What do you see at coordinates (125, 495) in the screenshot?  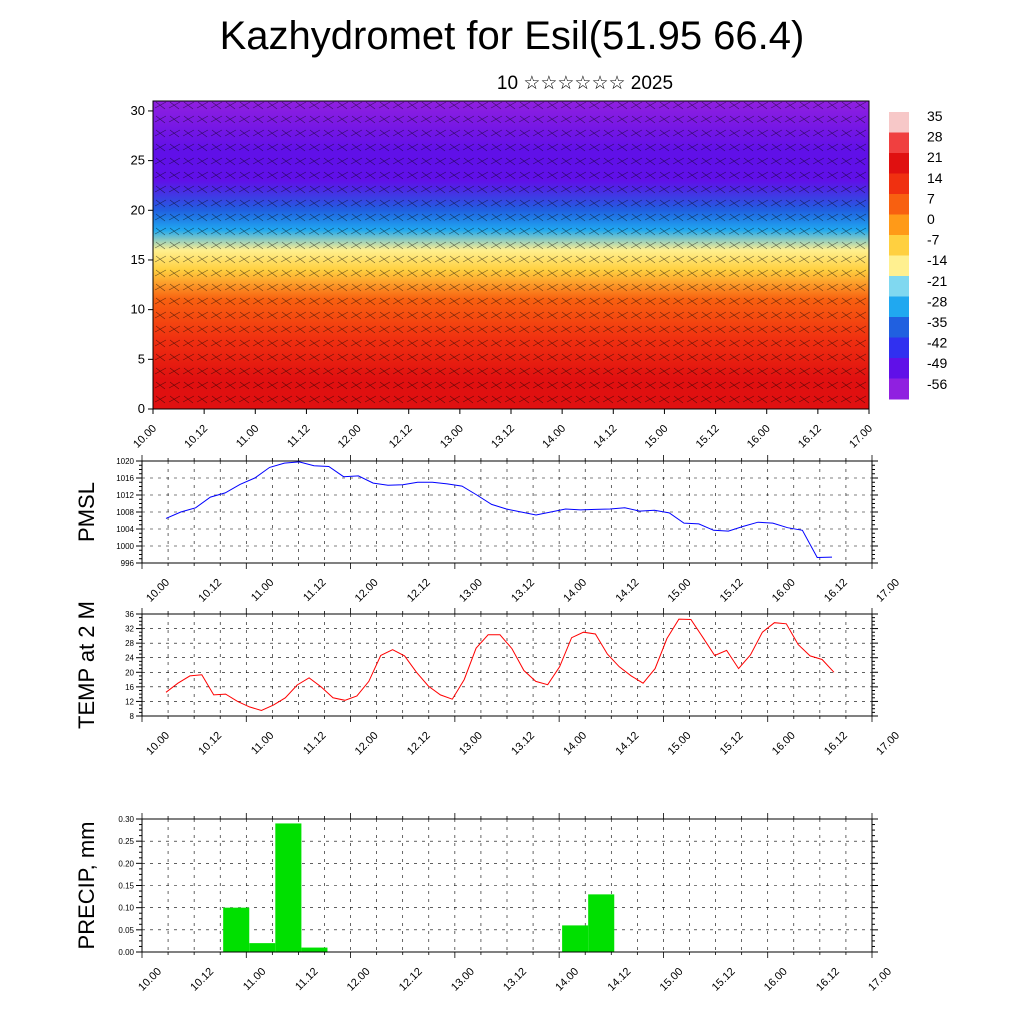 I see `y-tick-label: 1012` at bounding box center [125, 495].